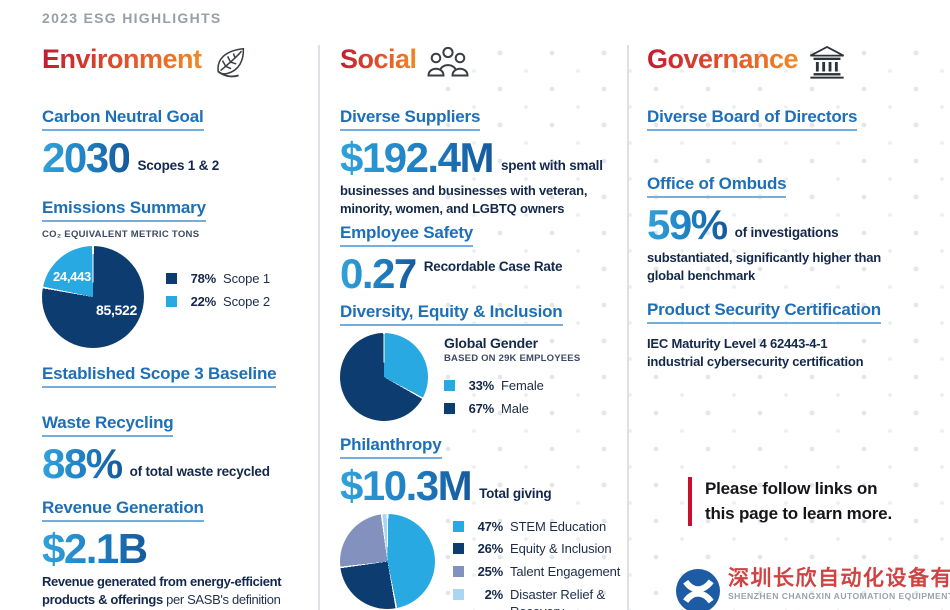 This screenshot has height=610, width=950. I want to click on scope3-baseline-link: Established Scope 3 Baseline, so click(159, 376).